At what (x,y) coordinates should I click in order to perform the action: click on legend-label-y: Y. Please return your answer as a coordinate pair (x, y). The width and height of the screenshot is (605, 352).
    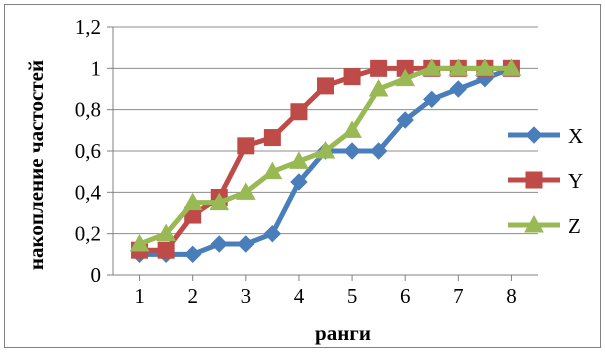
    Looking at the image, I should click on (575, 181).